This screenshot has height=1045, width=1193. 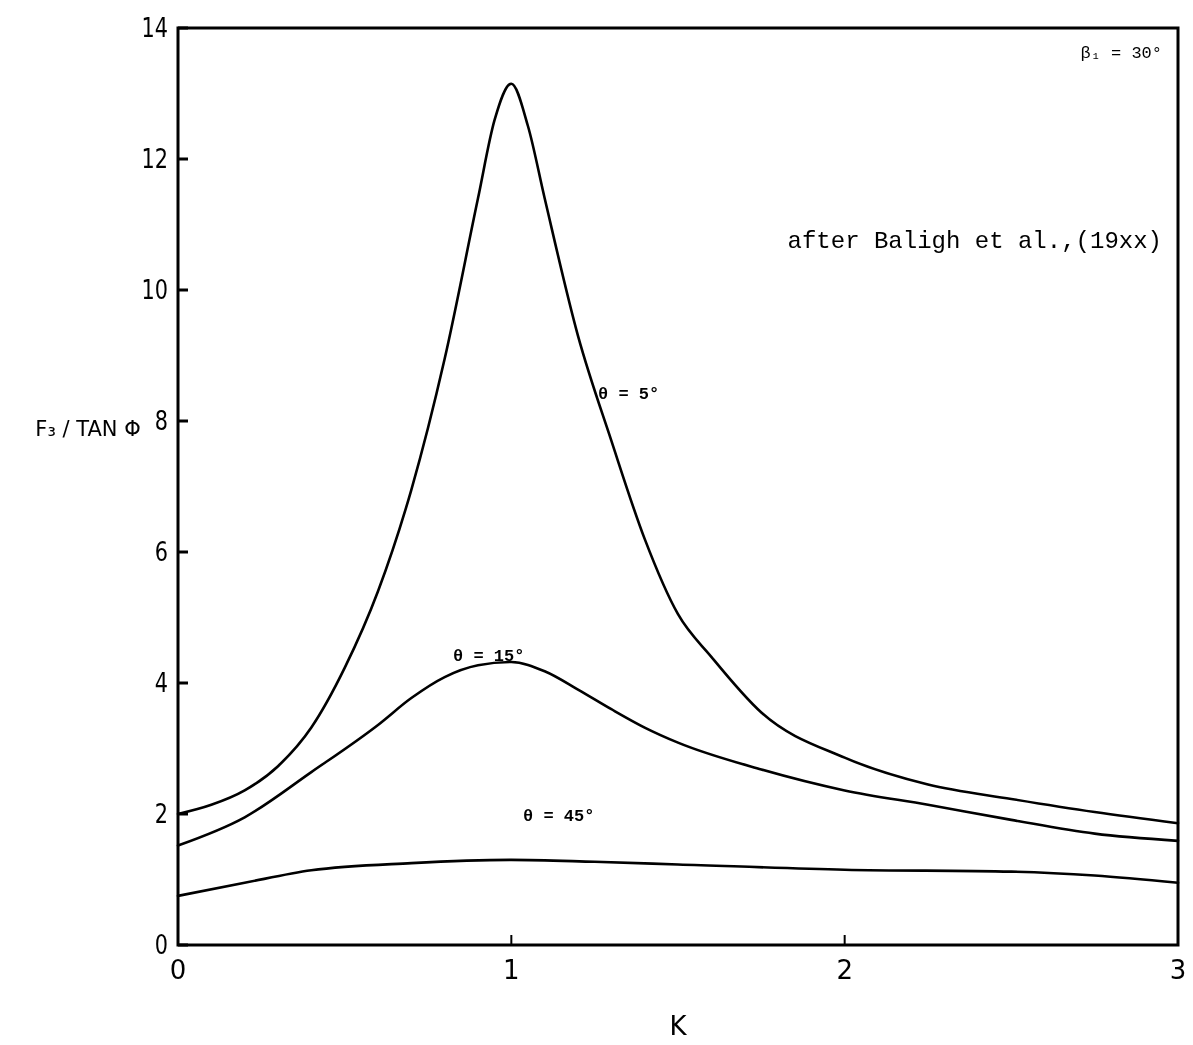 I want to click on annotation: β₁ = 30°, so click(x=1121, y=53).